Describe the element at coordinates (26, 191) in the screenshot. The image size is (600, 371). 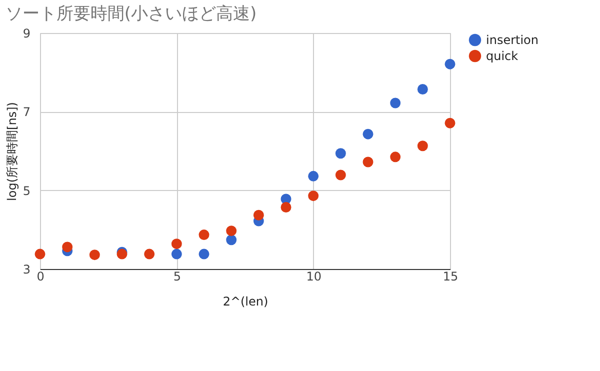
I see `y-tick-label: 5` at that location.